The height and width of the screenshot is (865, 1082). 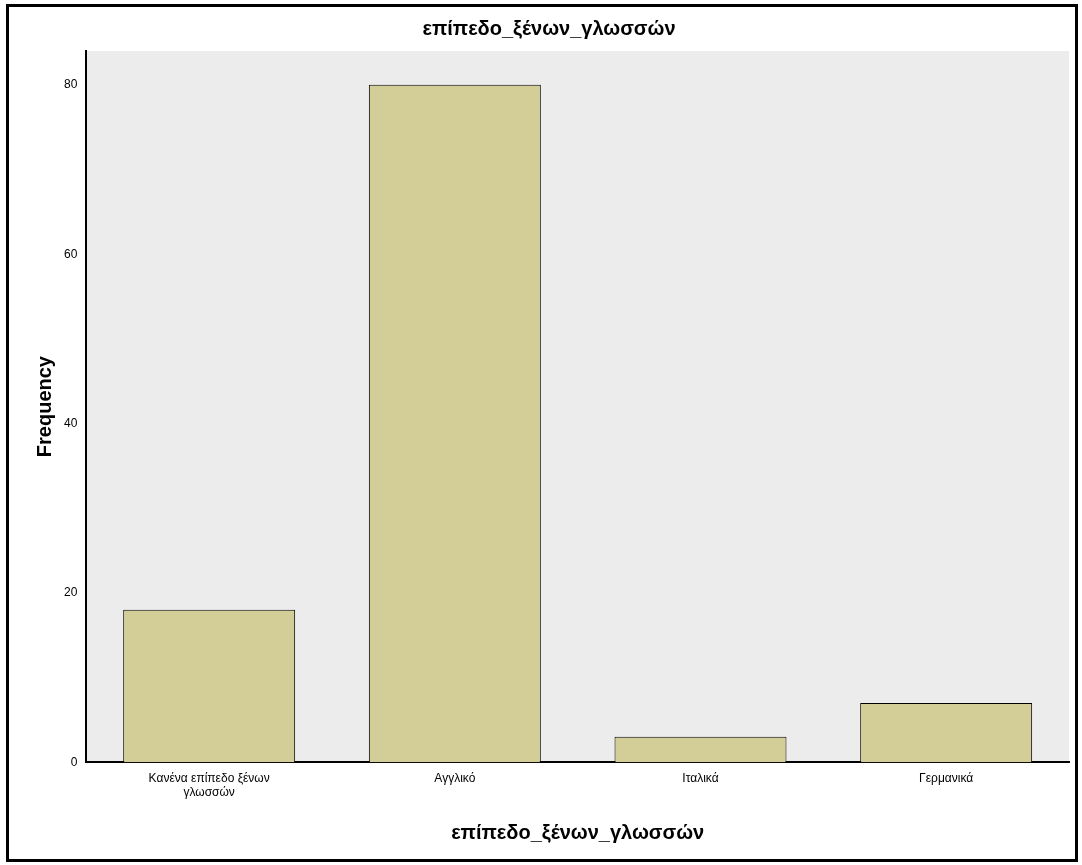 I want to click on chart-title: επίπεδο_ξένων_γλωσσών, so click(x=549, y=27).